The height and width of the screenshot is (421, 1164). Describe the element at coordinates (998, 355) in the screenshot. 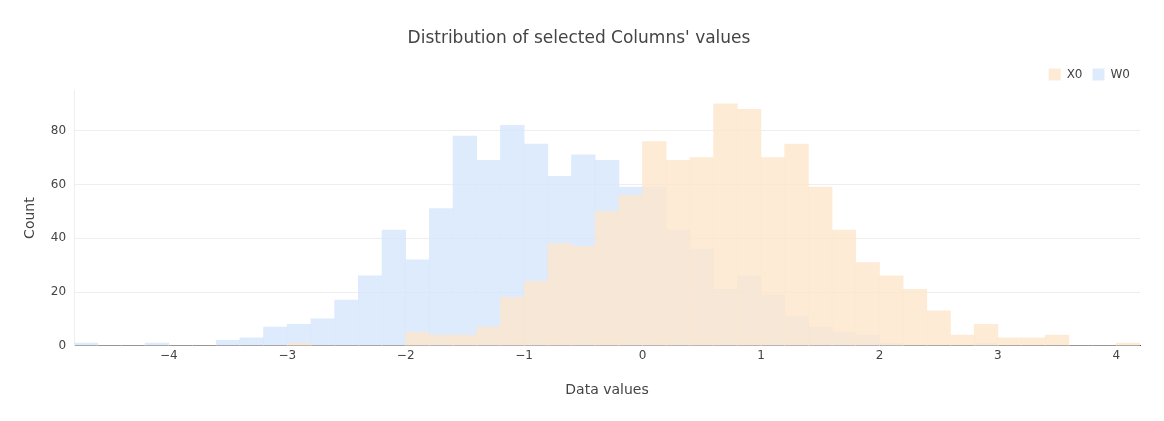

I see `x-tick-label: 3` at that location.